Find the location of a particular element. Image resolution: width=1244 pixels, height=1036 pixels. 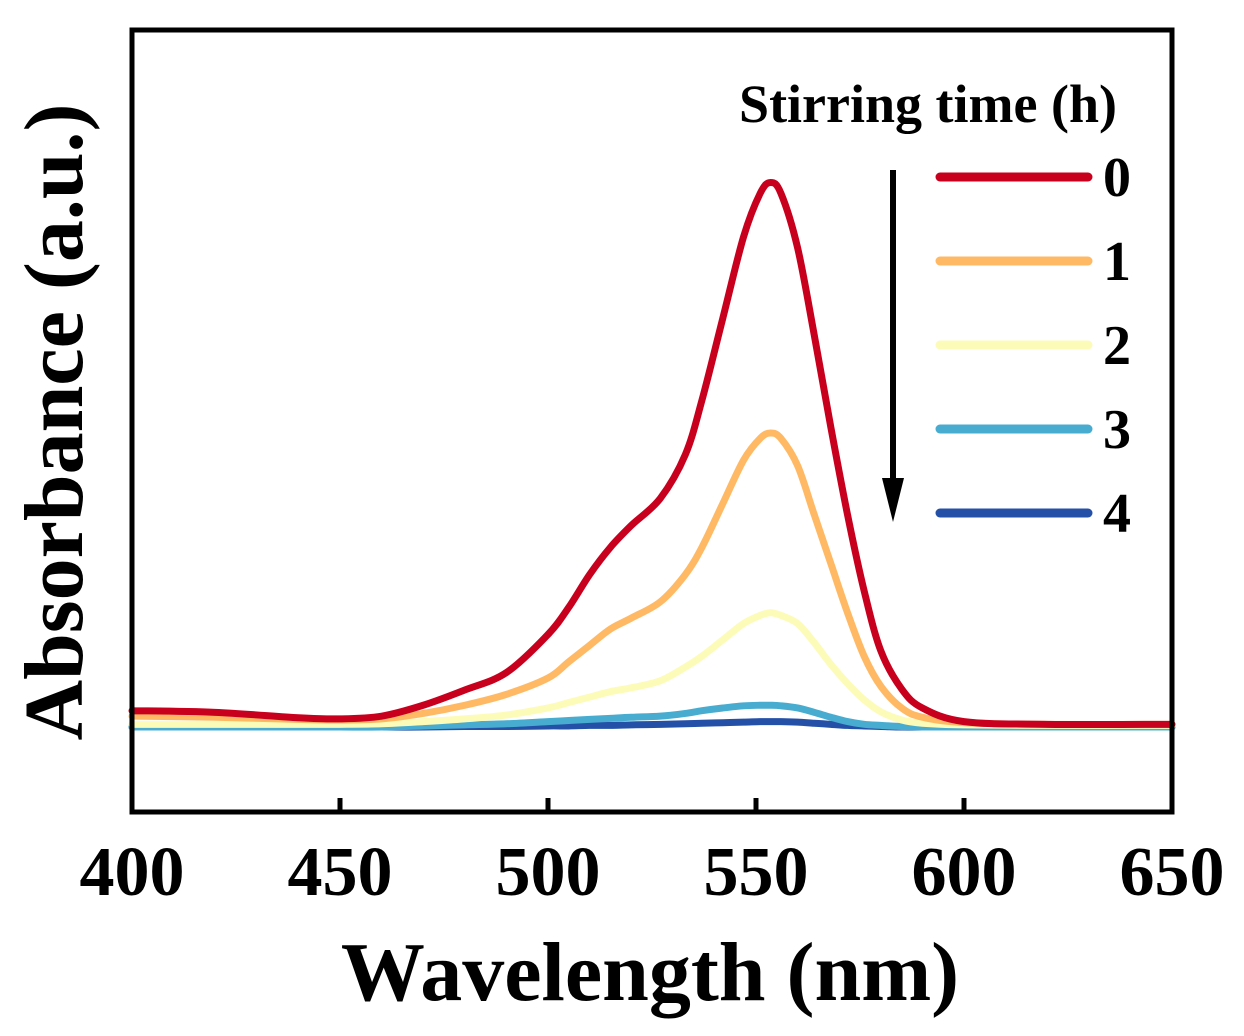

legend: Stirring time (h) 0 1 2 3 4 is located at coordinates (935, 309).